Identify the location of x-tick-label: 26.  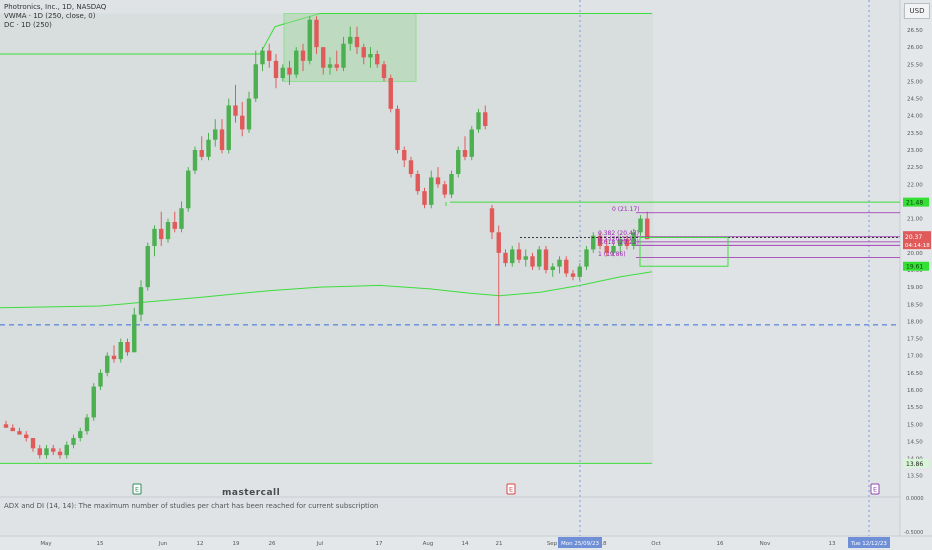
(272, 544).